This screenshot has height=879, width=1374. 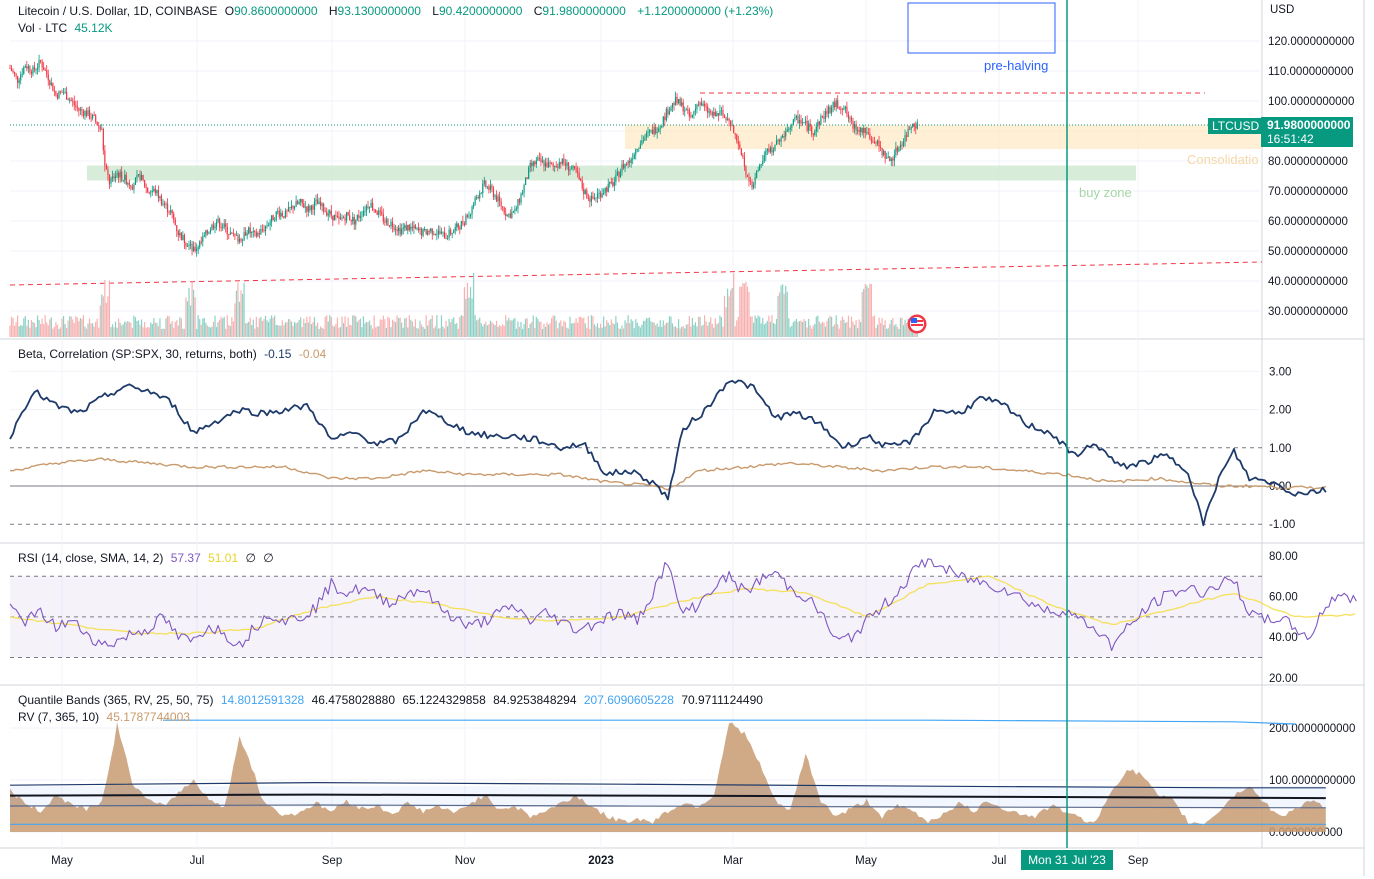 What do you see at coordinates (917, 324) in the screenshot?
I see `us-flag-icon` at bounding box center [917, 324].